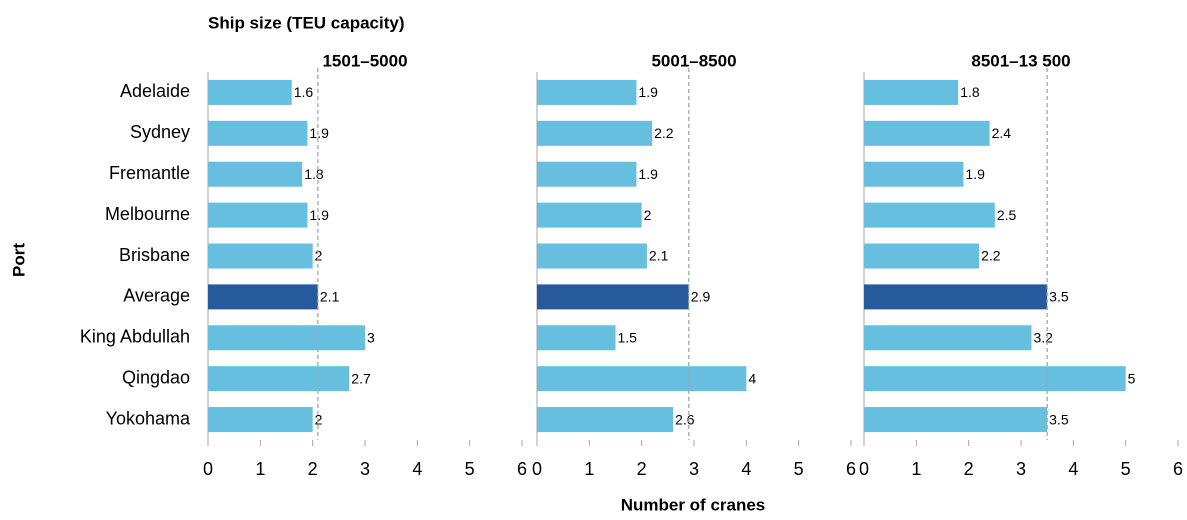 The width and height of the screenshot is (1187, 520). I want to click on y-tick-label: Qingdao, so click(156, 377).